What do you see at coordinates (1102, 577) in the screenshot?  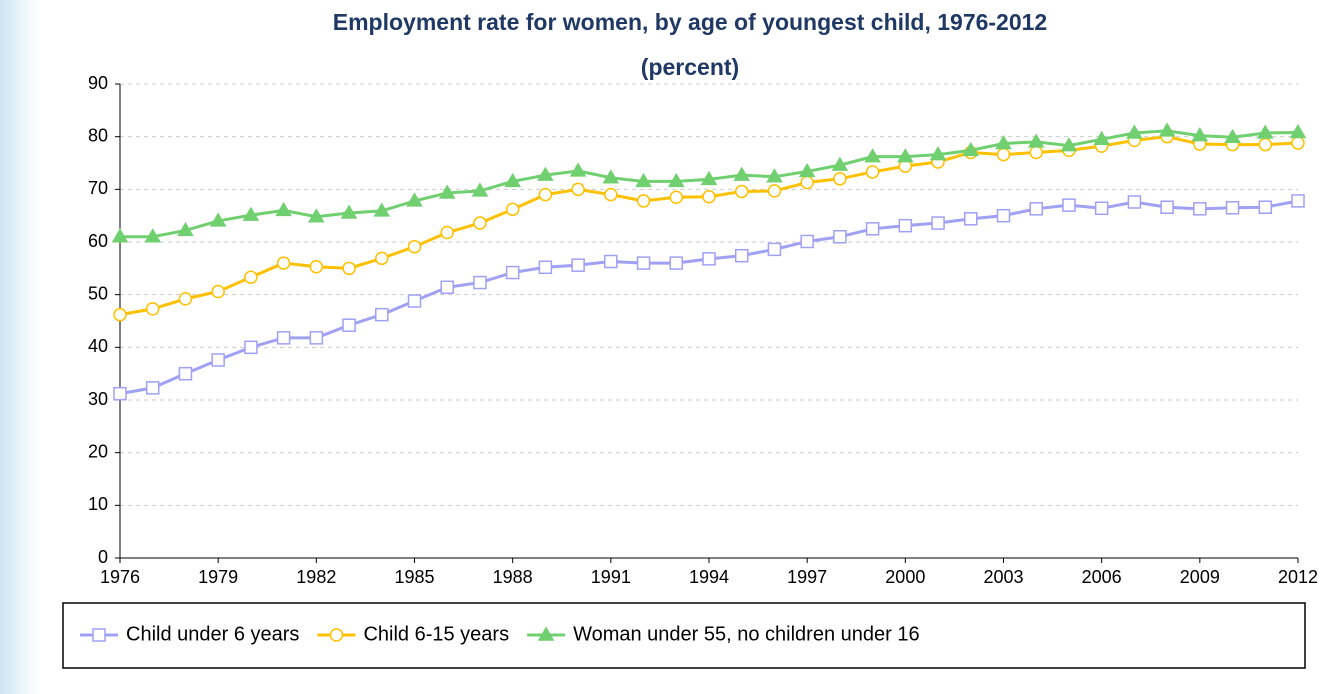 I see `x-tick-label: 2006` at bounding box center [1102, 577].